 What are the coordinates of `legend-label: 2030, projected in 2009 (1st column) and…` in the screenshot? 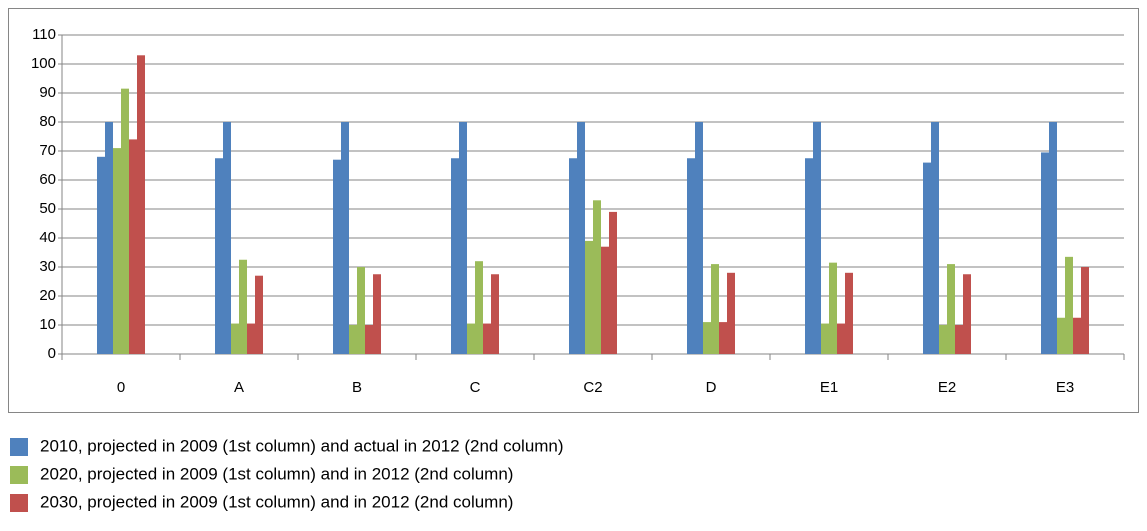 It's located at (276, 501).